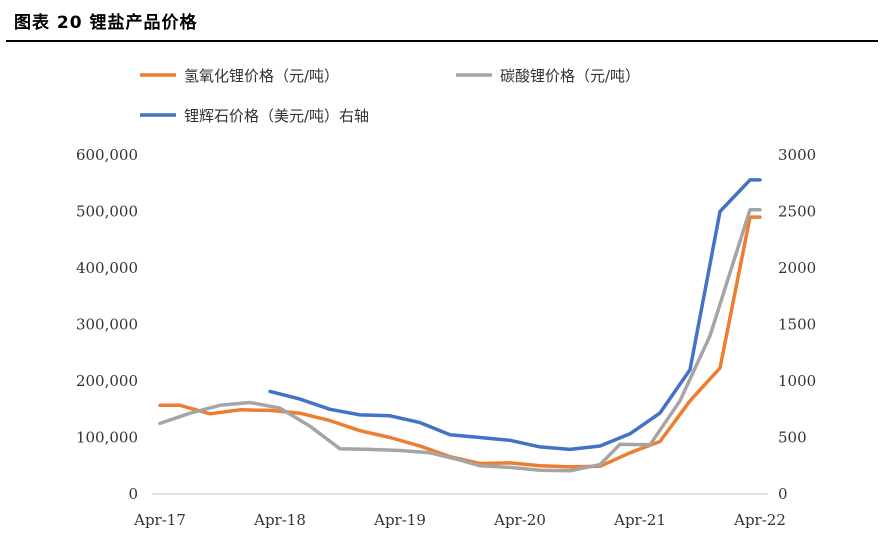 The image size is (882, 535). Describe the element at coordinates (759, 520) in the screenshot. I see `x-tick-label: Apr-22` at that location.